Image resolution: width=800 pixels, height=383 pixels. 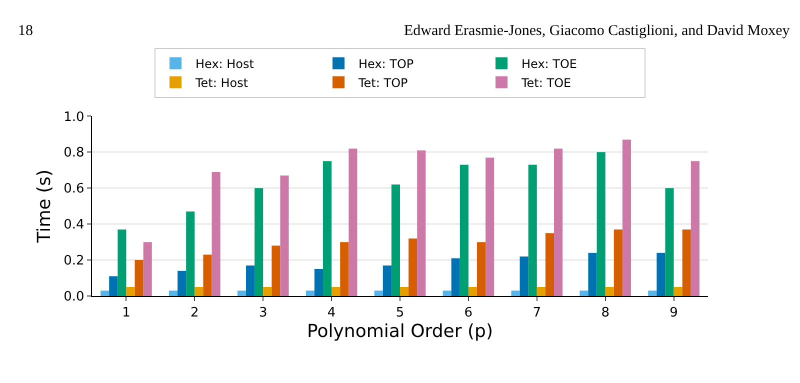 What do you see at coordinates (537, 313) in the screenshot?
I see `x-tick-label: 7` at bounding box center [537, 313].